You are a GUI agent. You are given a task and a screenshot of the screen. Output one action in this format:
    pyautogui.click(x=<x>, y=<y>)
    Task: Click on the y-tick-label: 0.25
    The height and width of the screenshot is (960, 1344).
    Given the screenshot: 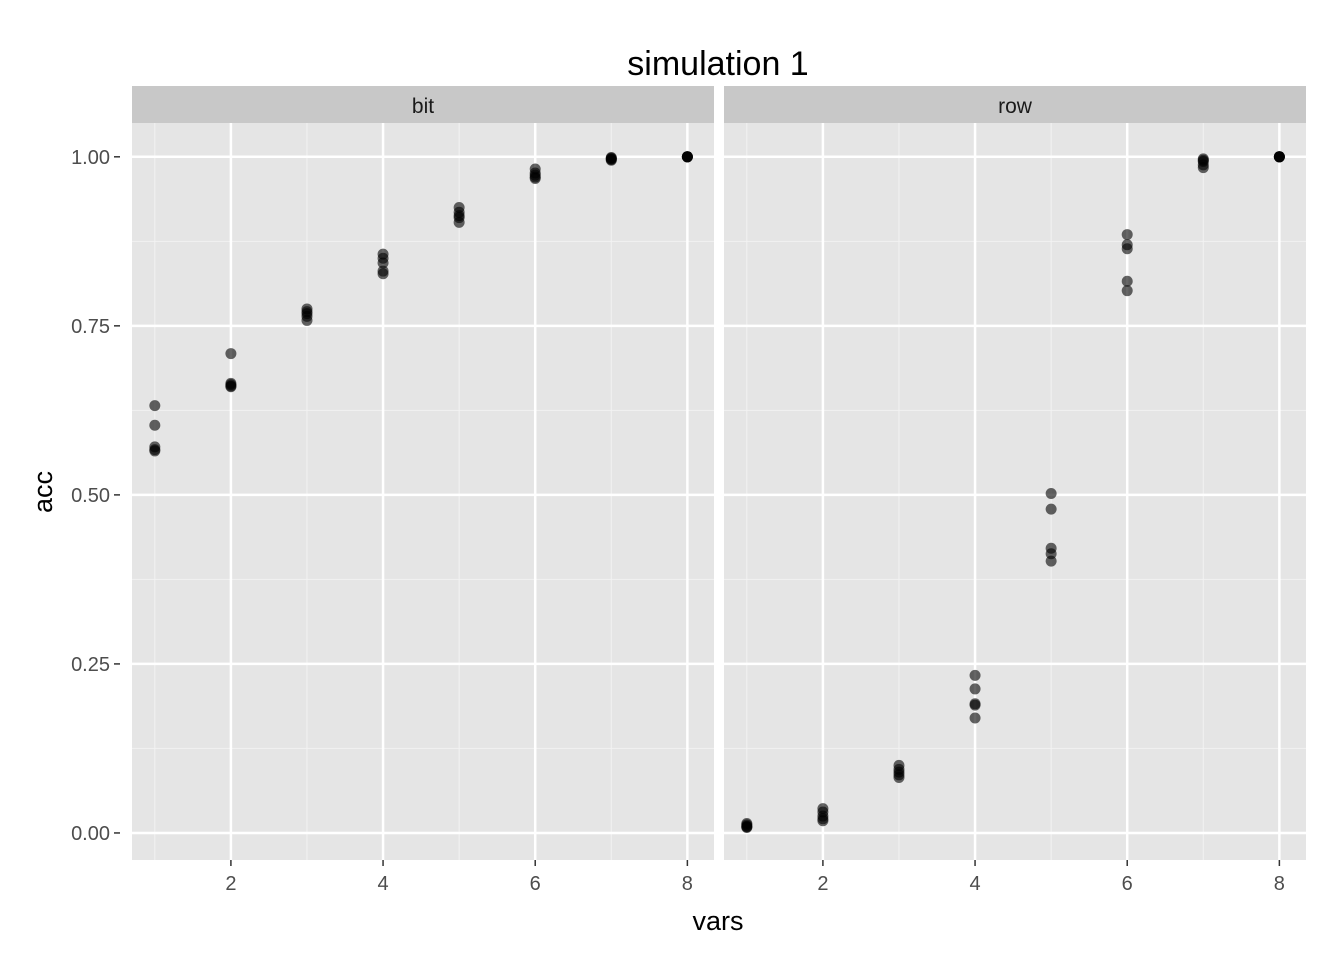 What is the action you would take?
    pyautogui.click(x=90, y=665)
    